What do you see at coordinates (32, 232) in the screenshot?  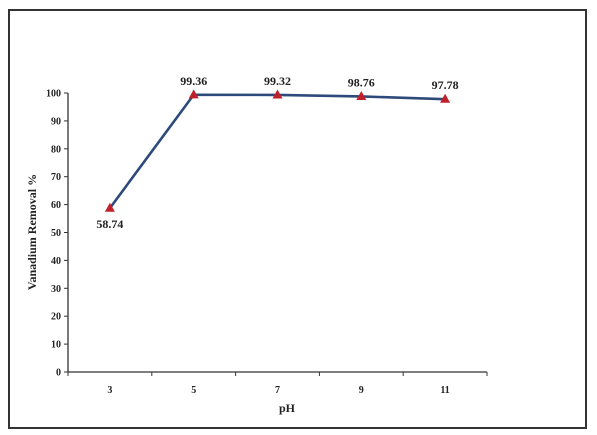 I see `y-axis-title: Vanadium Removal %` at bounding box center [32, 232].